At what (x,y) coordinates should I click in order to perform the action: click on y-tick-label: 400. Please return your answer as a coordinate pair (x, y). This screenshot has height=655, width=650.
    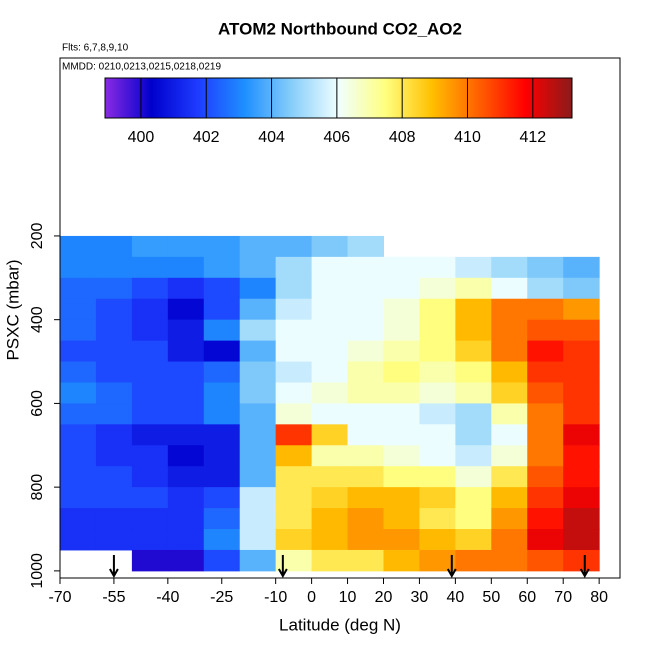
    Looking at the image, I should click on (37, 319).